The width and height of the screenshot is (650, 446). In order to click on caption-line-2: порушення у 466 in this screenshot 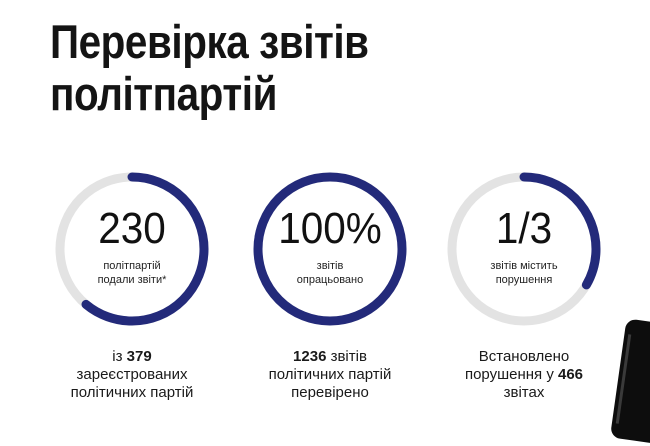, I will do `click(524, 375)`.